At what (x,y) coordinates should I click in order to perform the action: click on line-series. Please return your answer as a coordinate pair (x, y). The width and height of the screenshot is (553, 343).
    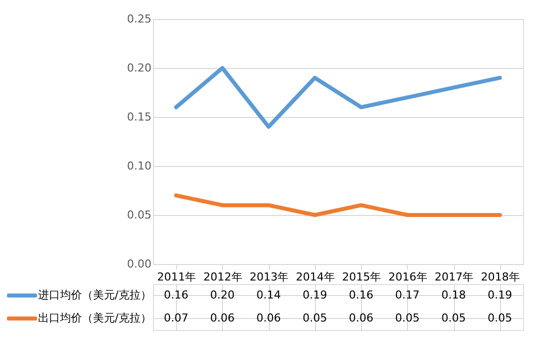
    Looking at the image, I should click on (338, 97).